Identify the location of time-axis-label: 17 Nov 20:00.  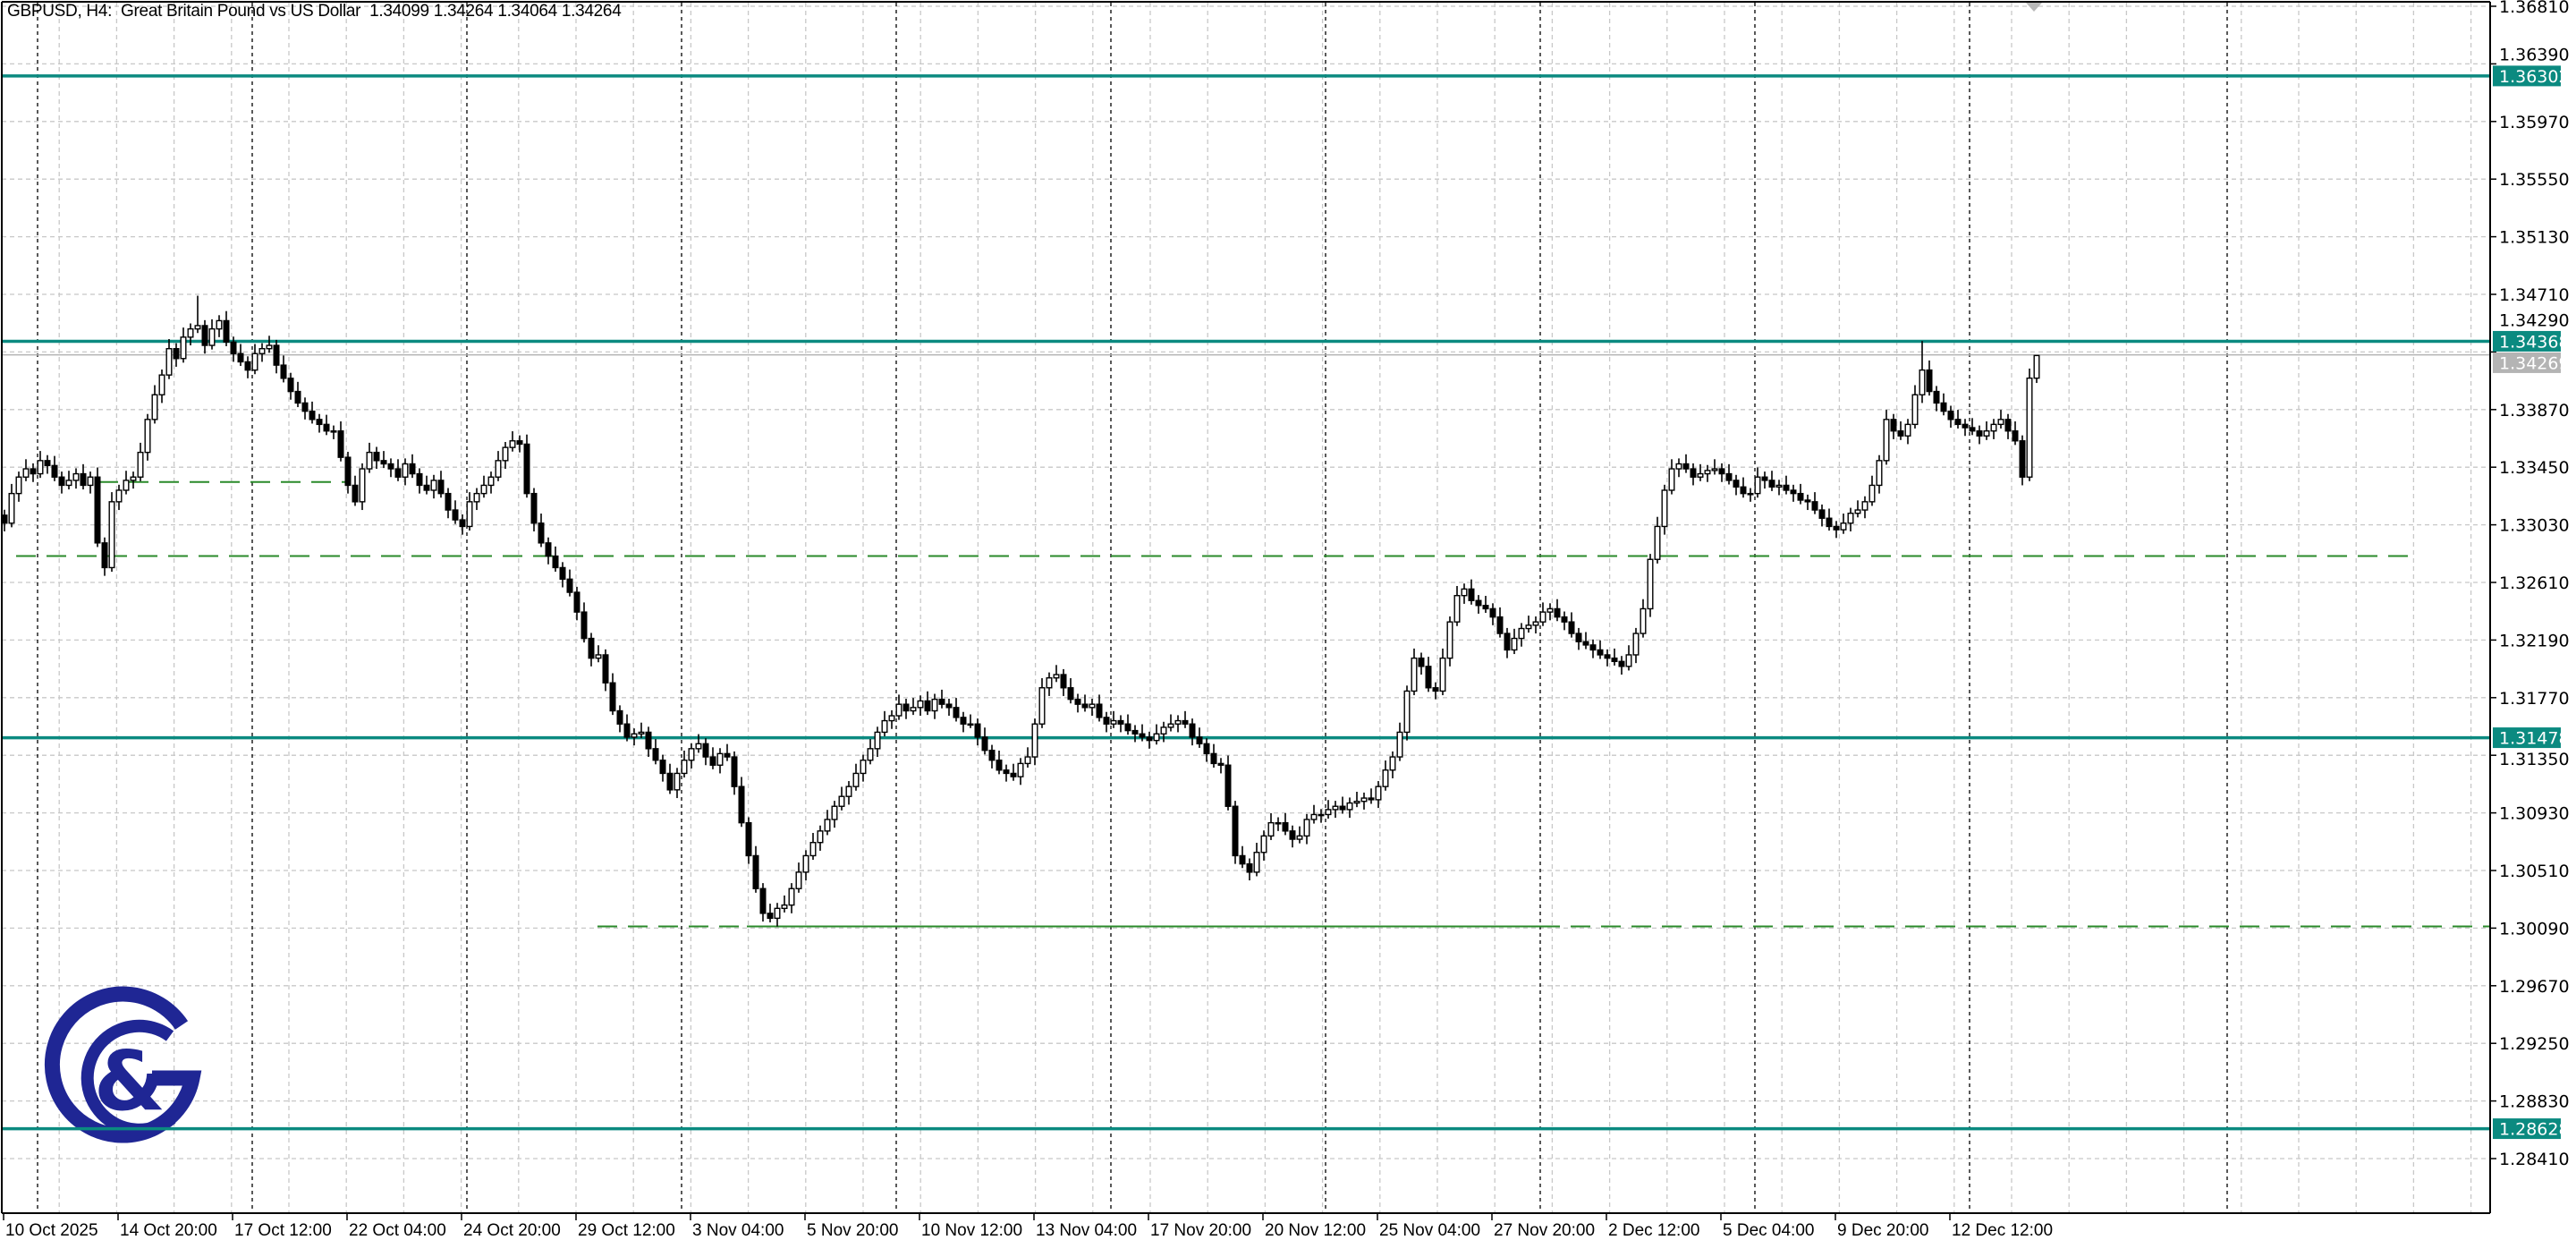
(1200, 1230).